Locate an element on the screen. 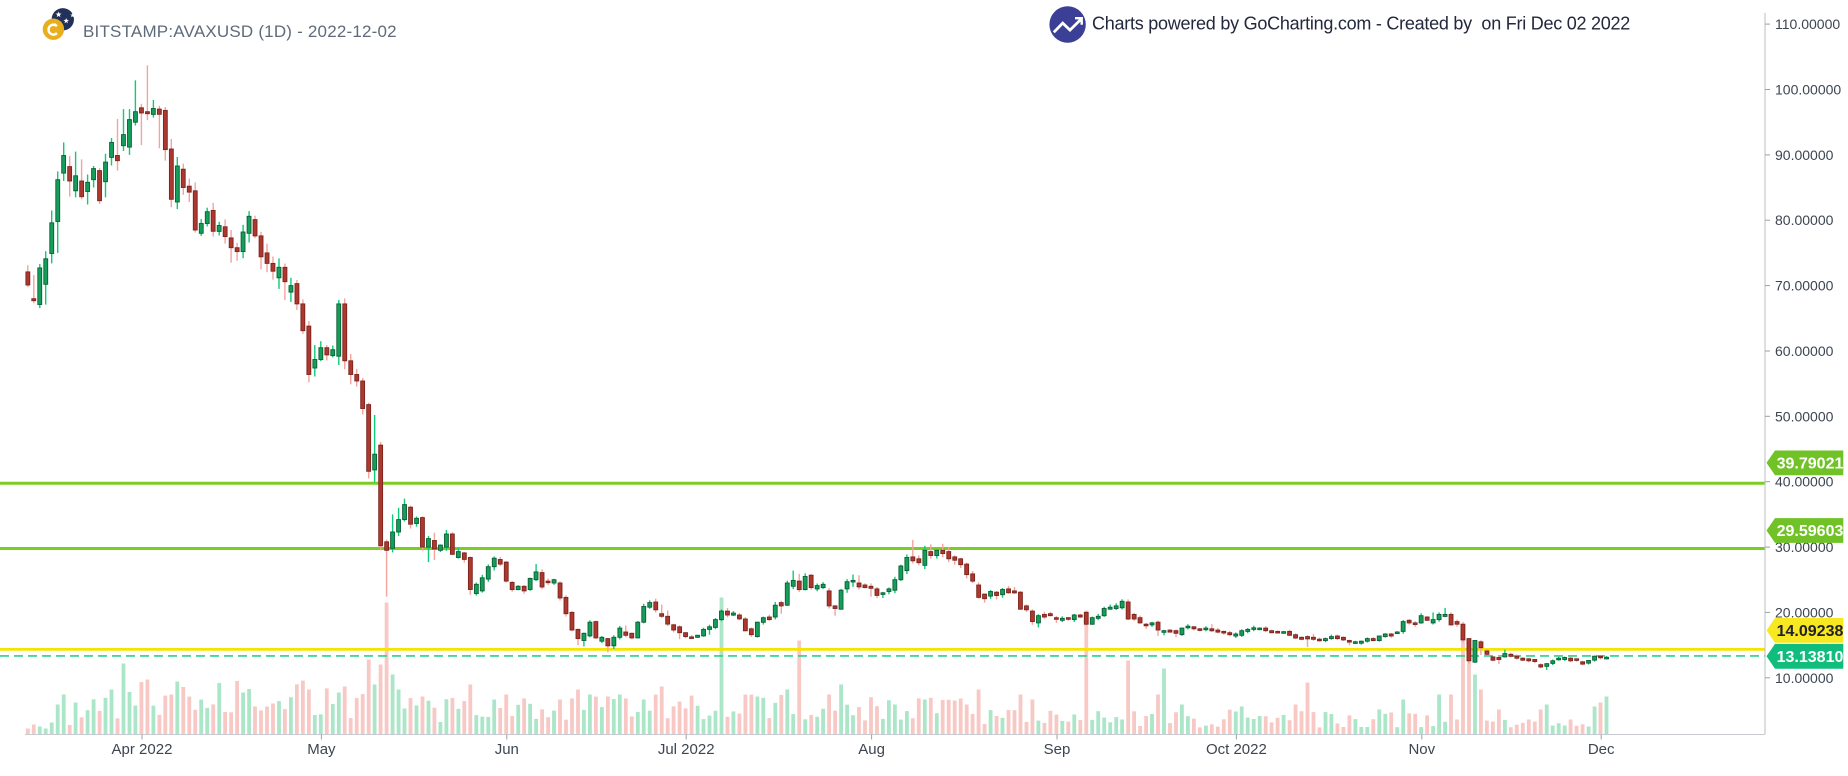 This screenshot has height=776, width=1848. svg-text: Sep is located at coordinates (1057, 749).